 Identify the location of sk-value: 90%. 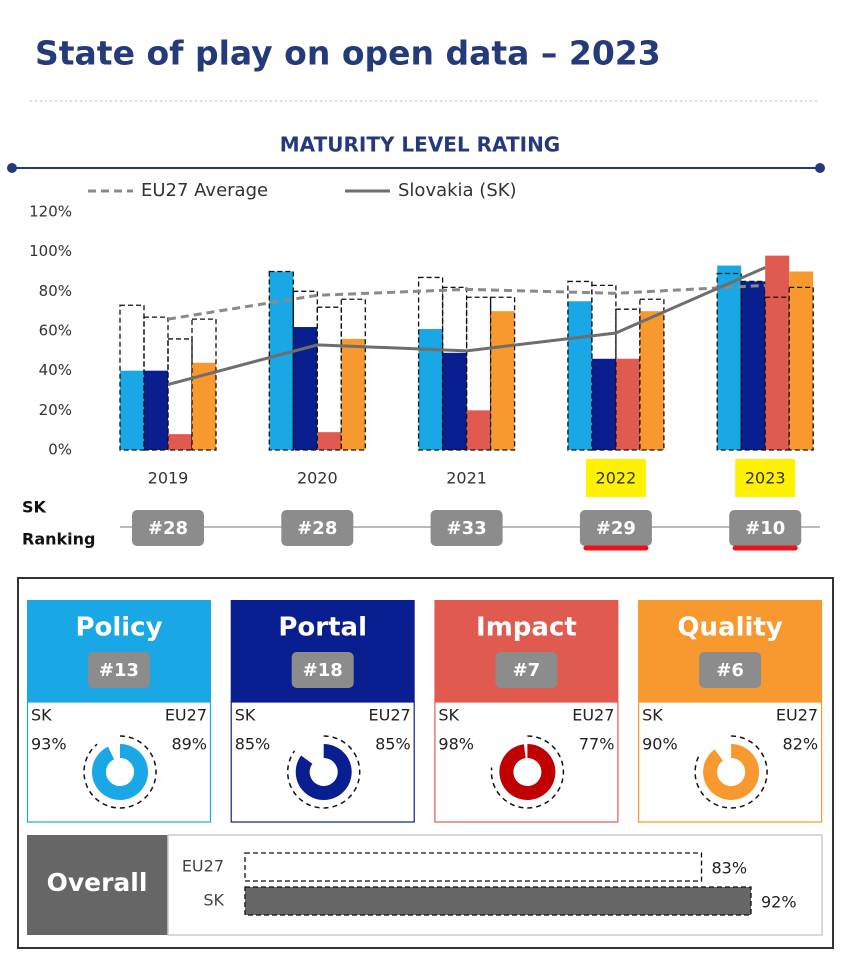
(660, 744).